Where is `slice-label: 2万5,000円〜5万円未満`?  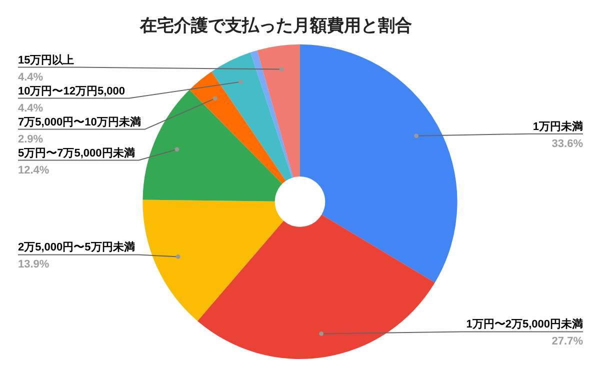
slice-label: 2万5,000円〜5万円未満 is located at coordinates (76, 247).